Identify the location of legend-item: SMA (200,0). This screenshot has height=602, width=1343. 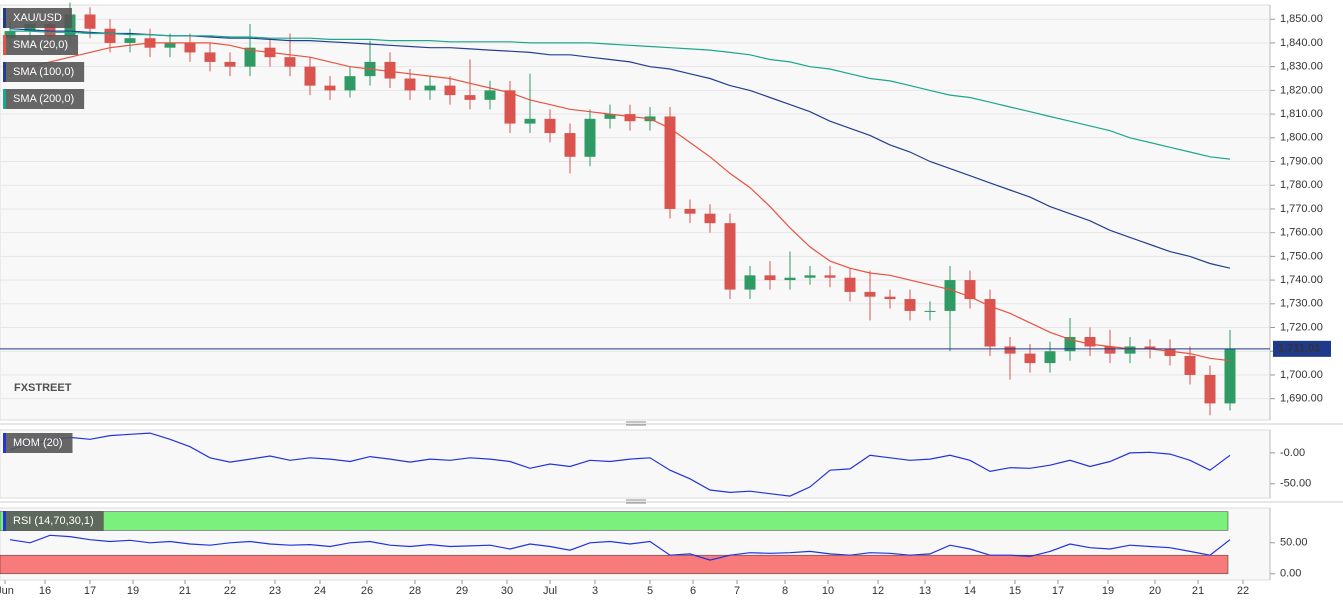
(44, 99).